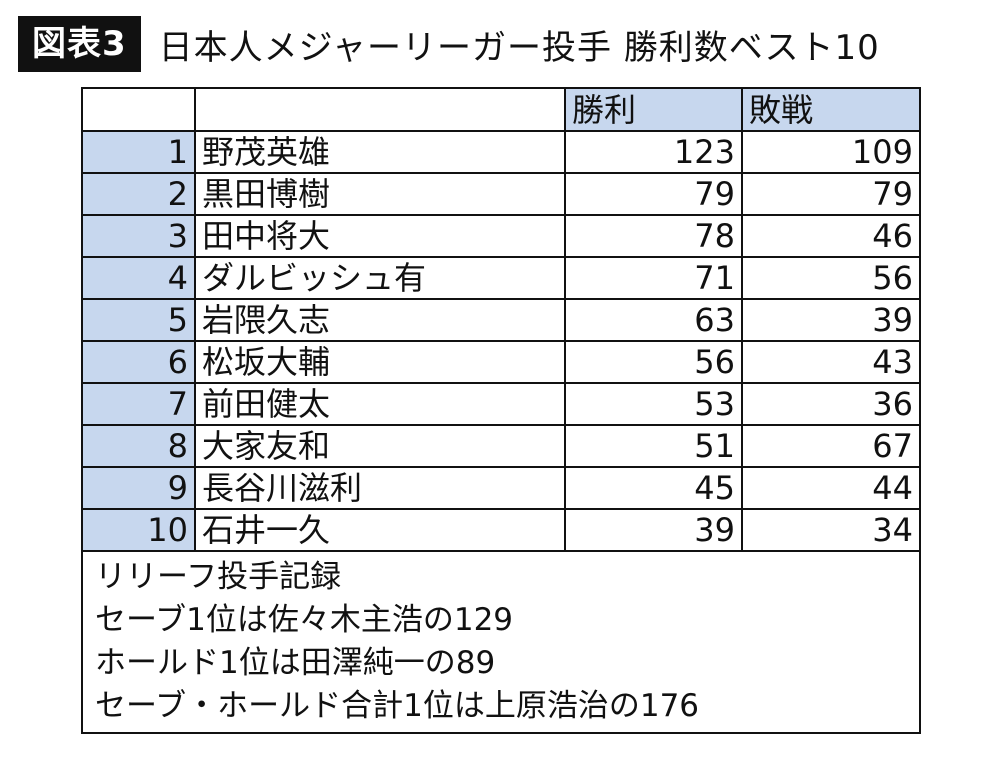 The image size is (1000, 760). Describe the element at coordinates (653, 362) in the screenshot. I see `wins-cell: 56` at that location.